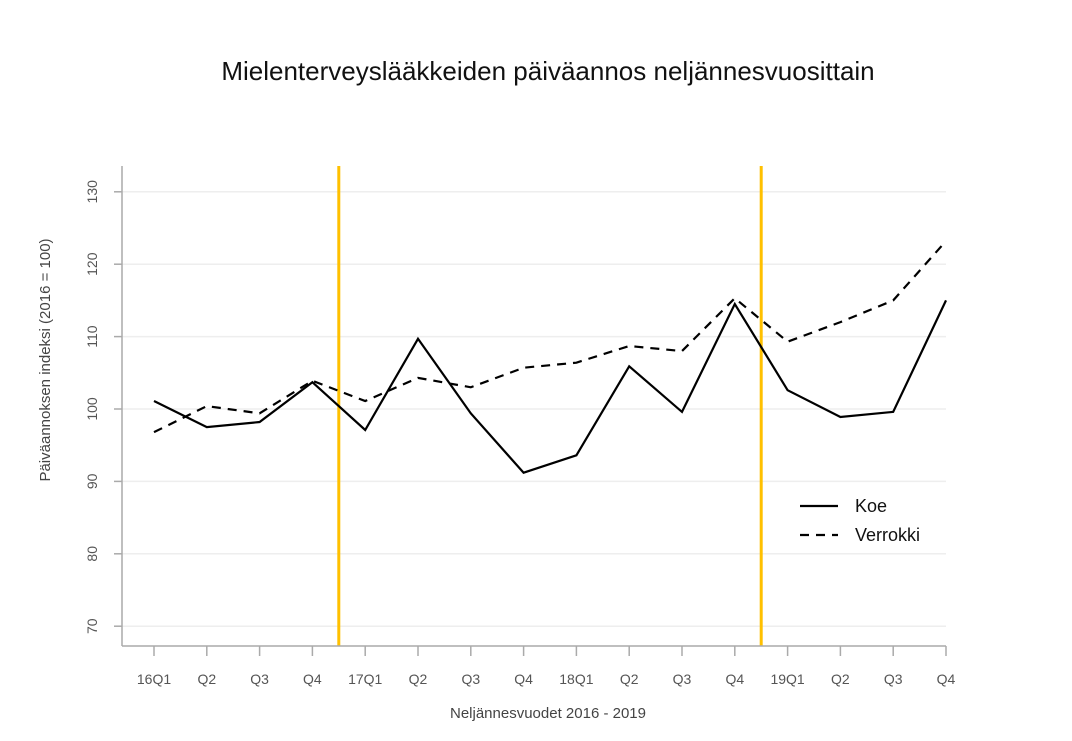 The image size is (1072, 741). Describe the element at coordinates (860, 520) in the screenshot. I see `legend: Koe Verrokki` at that location.